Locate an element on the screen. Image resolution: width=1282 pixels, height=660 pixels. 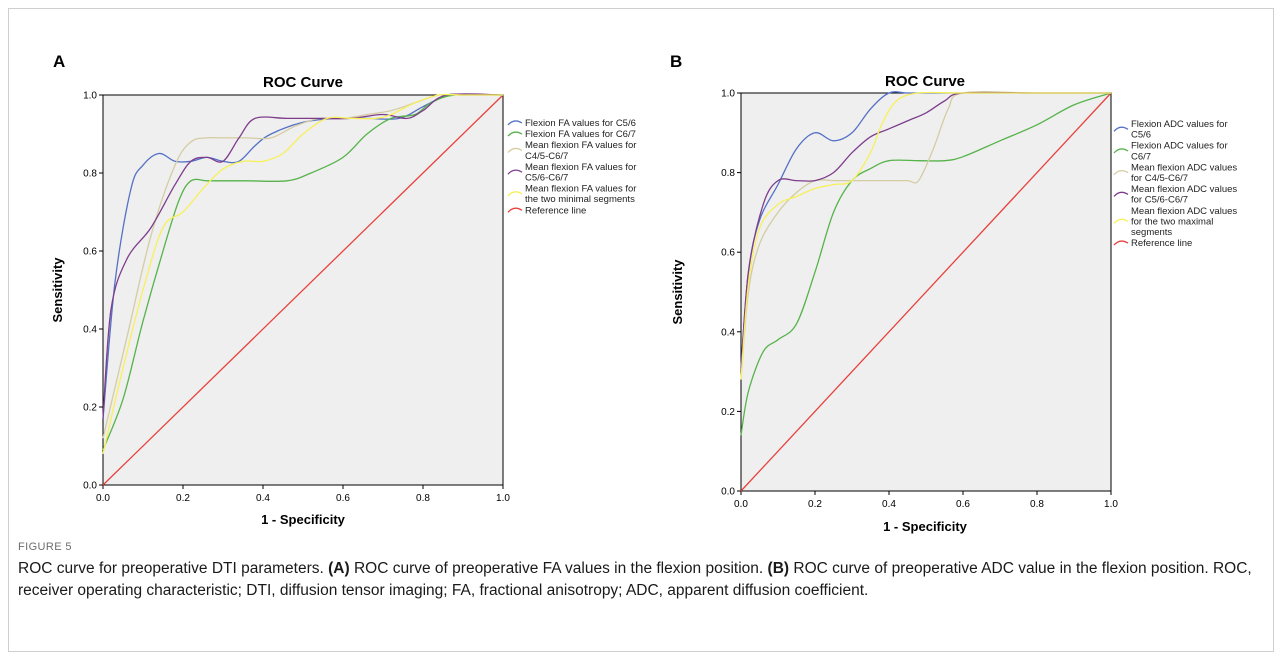
panel-a-x-tick-label: 1.0 is located at coordinates (503, 498).